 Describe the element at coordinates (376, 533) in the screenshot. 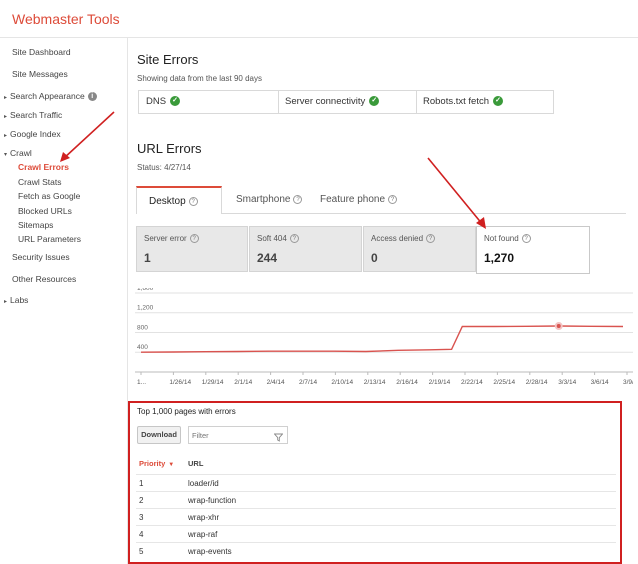

I see `table-row: 4 wrap-raf` at that location.